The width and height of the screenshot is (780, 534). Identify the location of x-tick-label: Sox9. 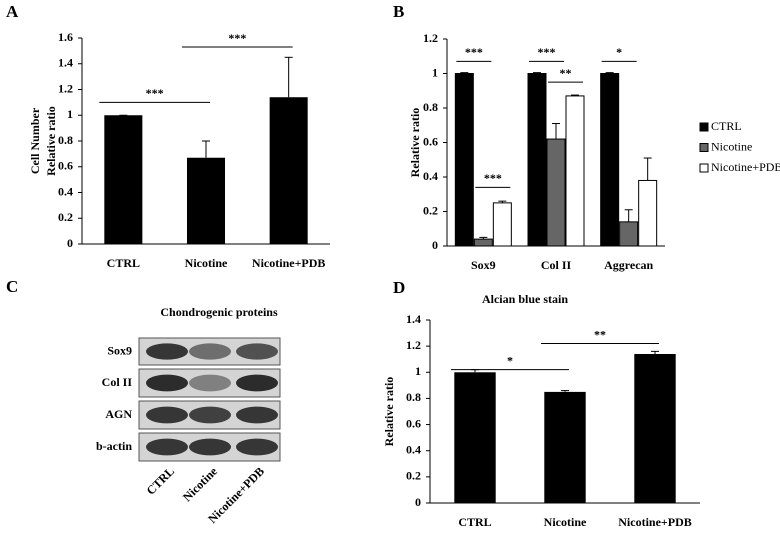
(483, 265).